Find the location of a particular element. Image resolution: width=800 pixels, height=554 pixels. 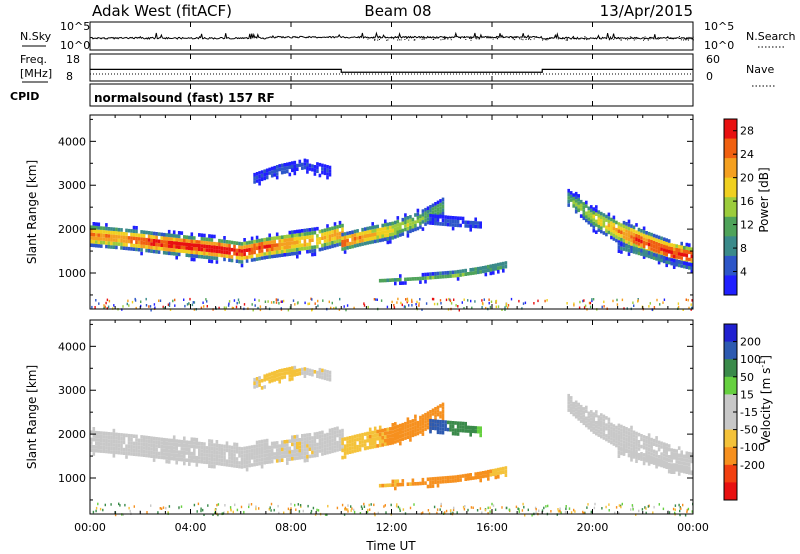

colorbar-tick-label: 50 is located at coordinates (747, 377).